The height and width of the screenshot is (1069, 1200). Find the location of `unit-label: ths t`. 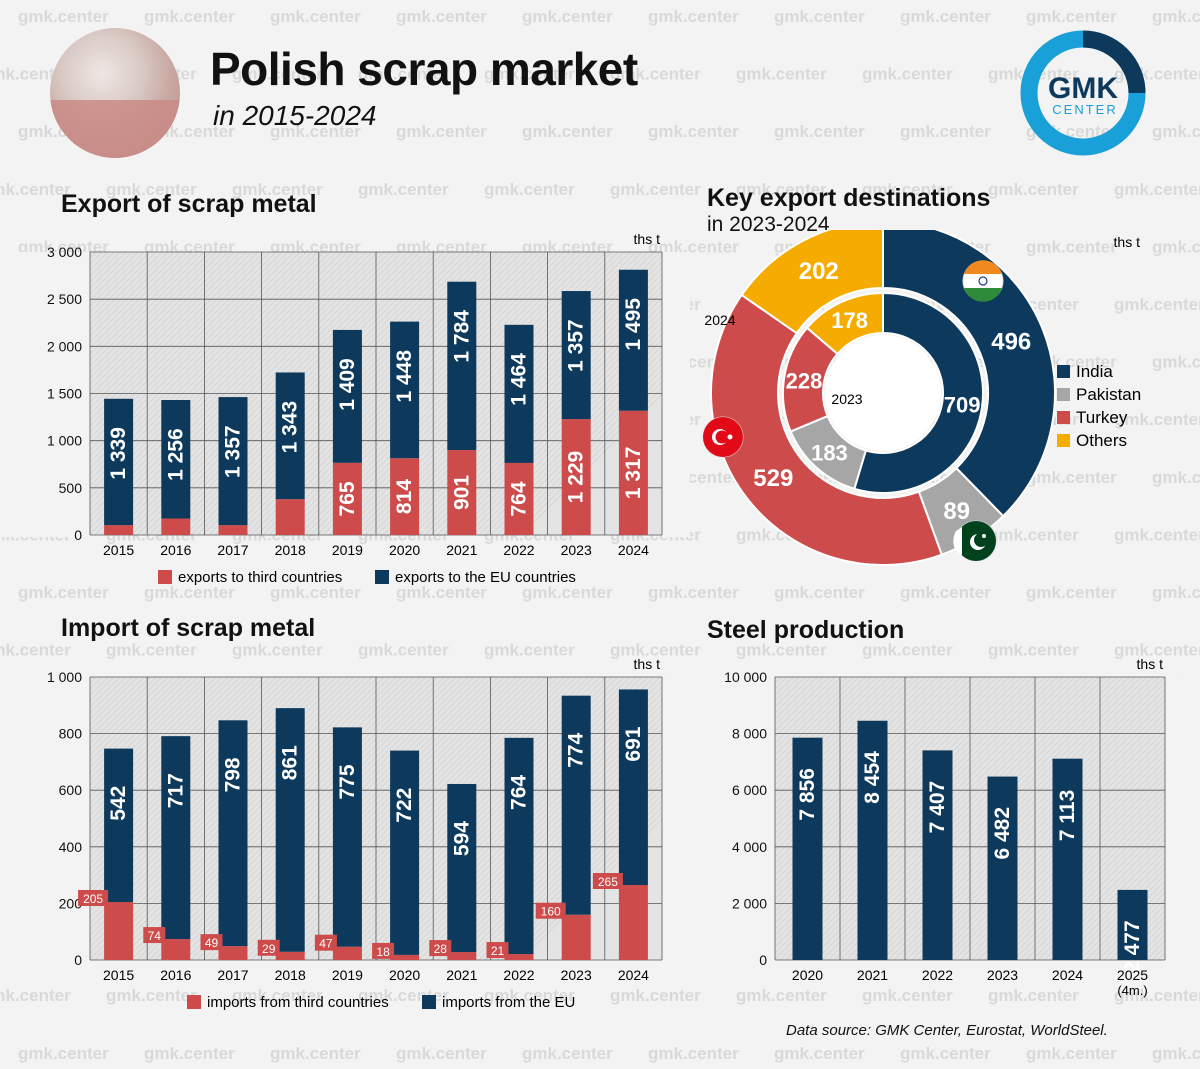

unit-label: ths t is located at coordinates (647, 664).